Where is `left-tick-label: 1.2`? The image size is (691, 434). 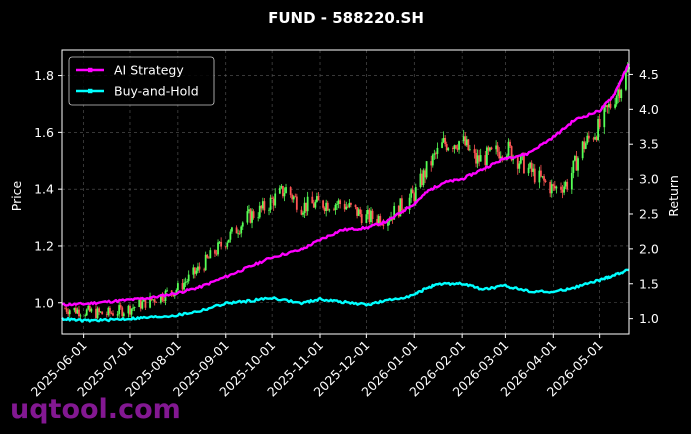
left-tick-label: 1.2 is located at coordinates (44, 245).